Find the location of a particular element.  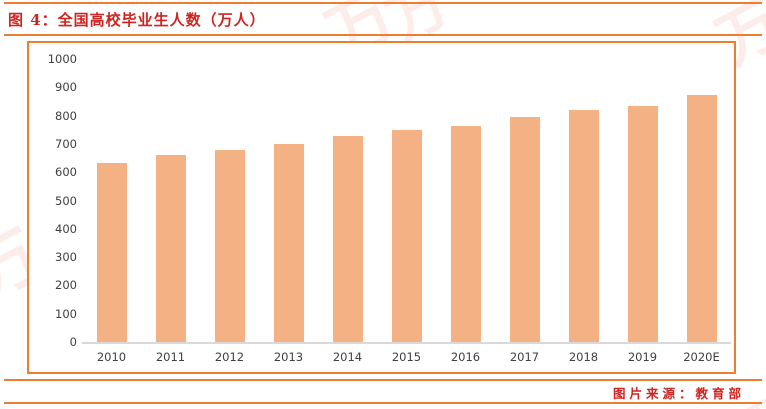

x-tick-label: 2010 is located at coordinates (111, 357).